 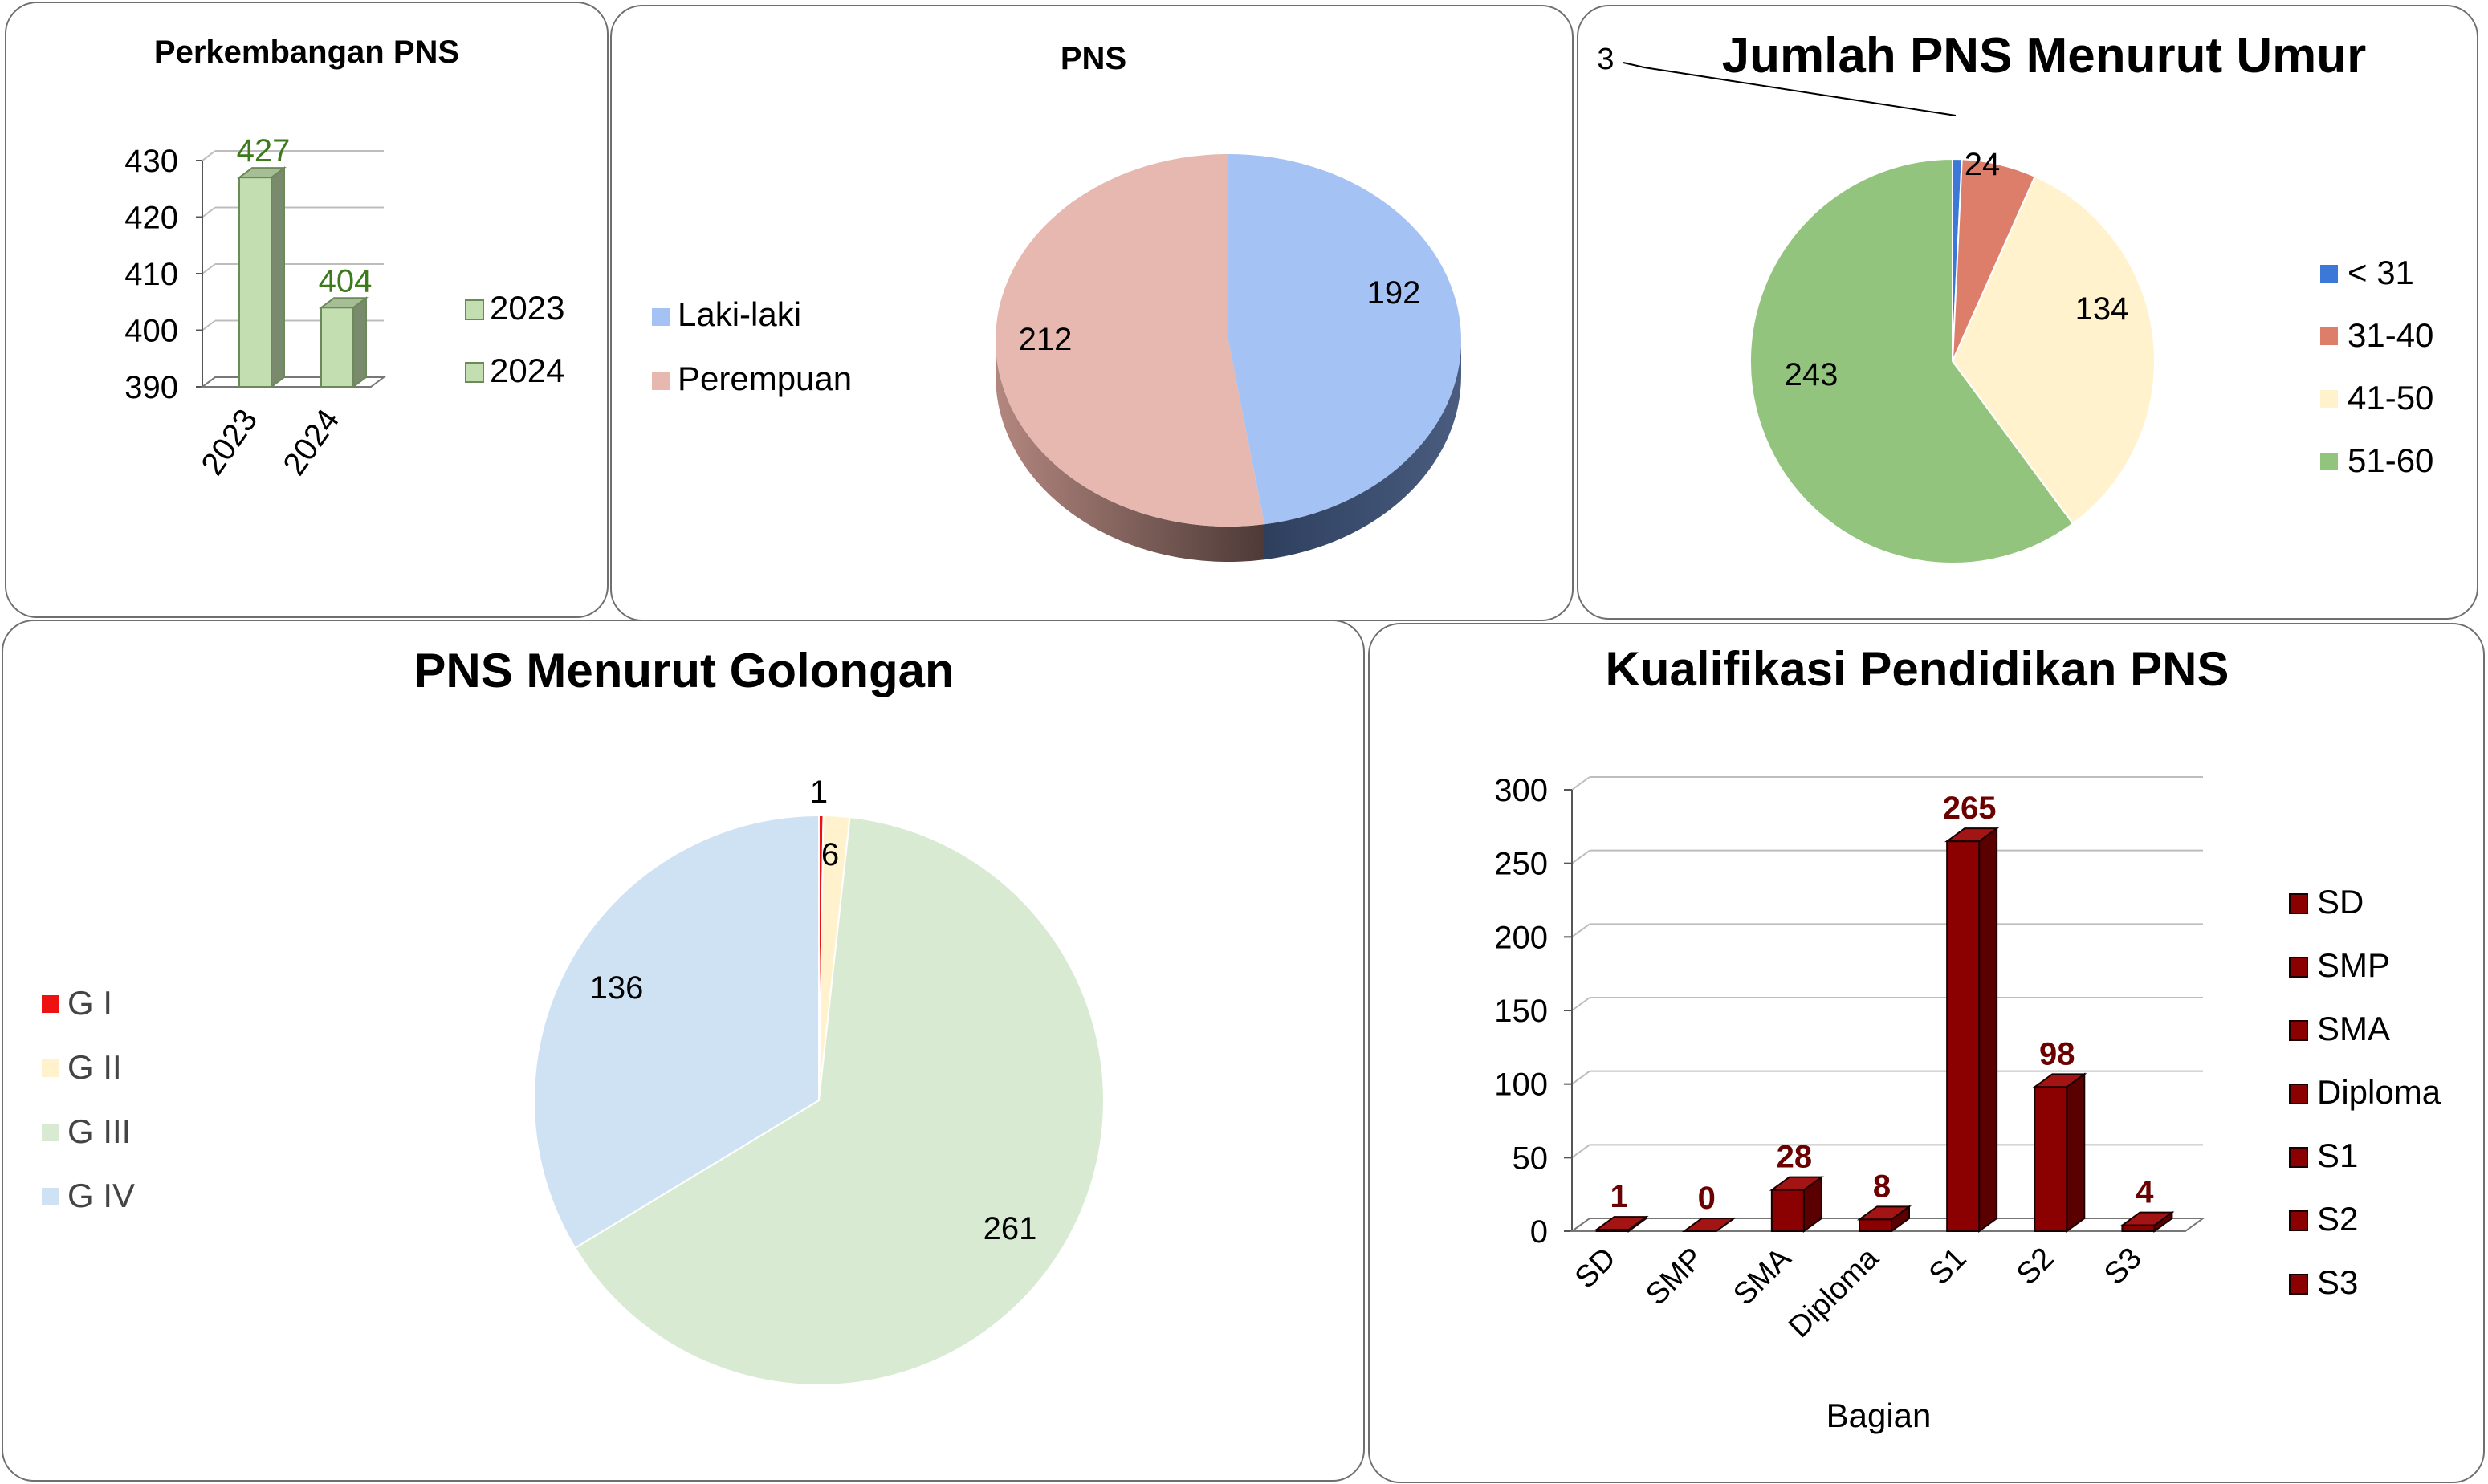 What do you see at coordinates (2337, 1155) in the screenshot?
I see `legend-label: S1` at bounding box center [2337, 1155].